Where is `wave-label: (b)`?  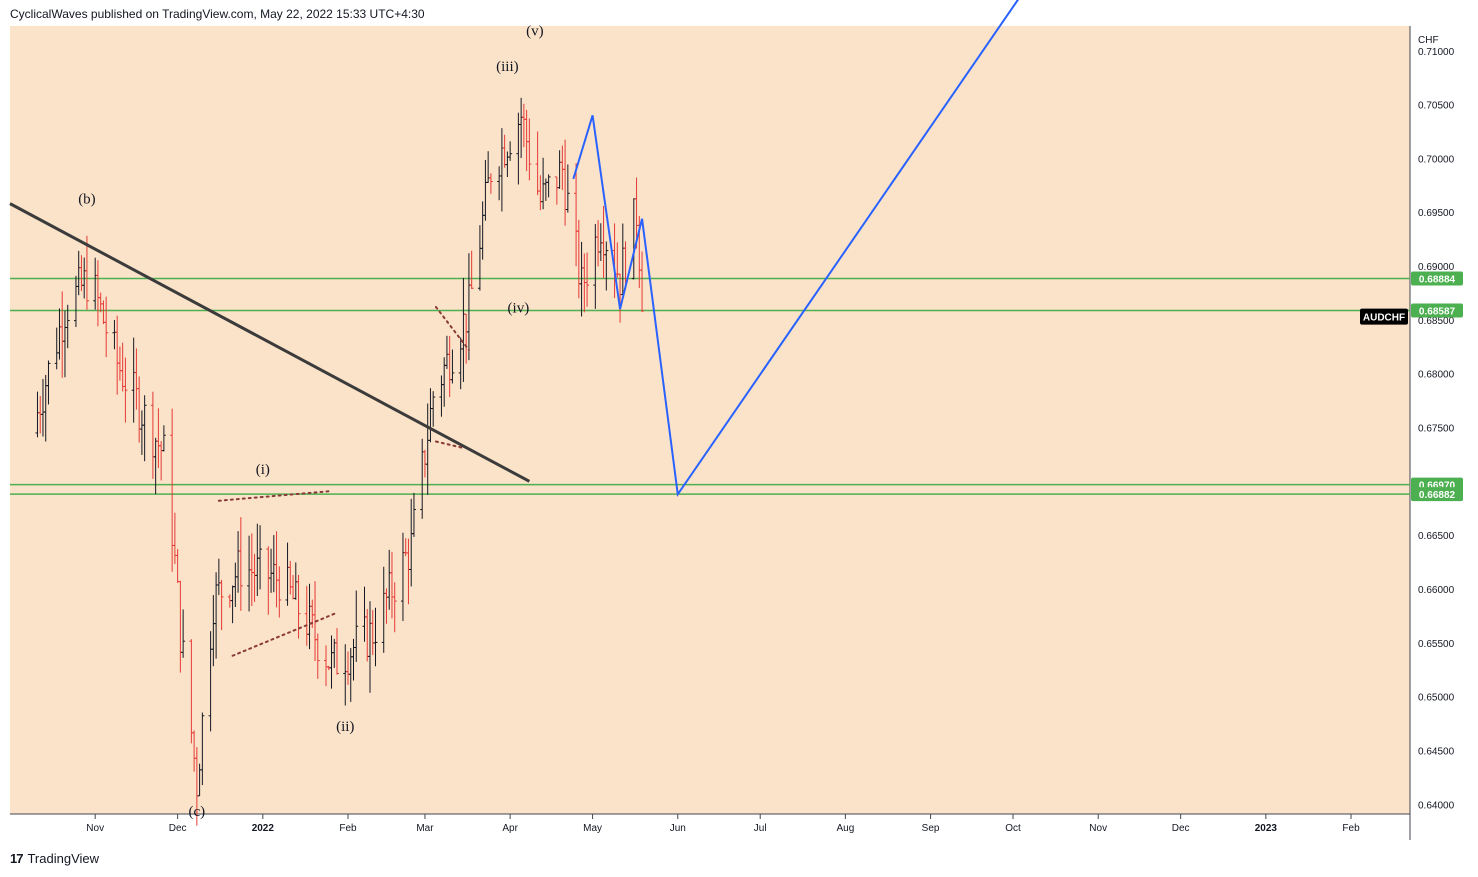
wave-label: (b) is located at coordinates (87, 200).